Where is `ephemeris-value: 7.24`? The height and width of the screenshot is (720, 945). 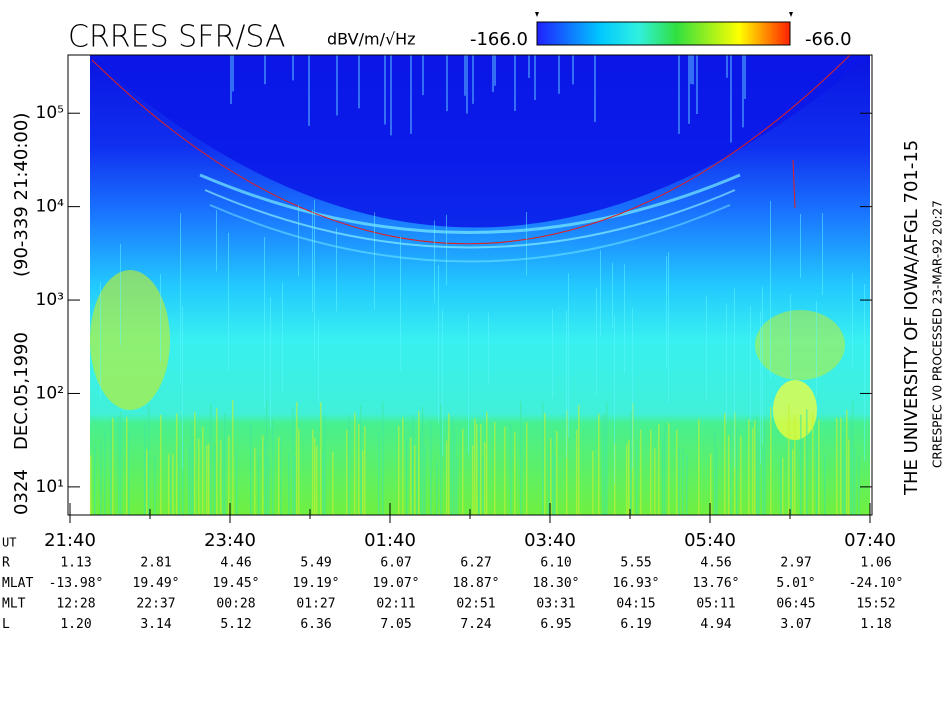
ephemeris-value: 7.24 is located at coordinates (475, 624).